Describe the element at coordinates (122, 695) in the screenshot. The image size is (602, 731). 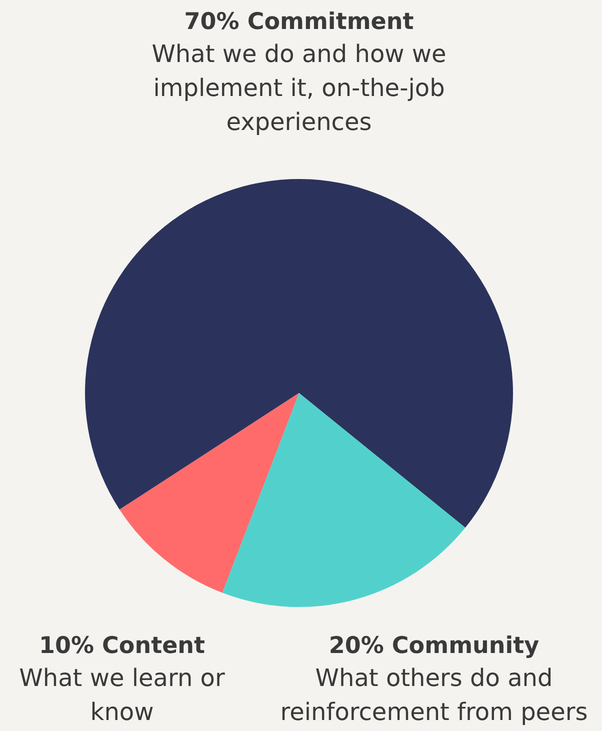
I see `text: What we learn or know` at that location.